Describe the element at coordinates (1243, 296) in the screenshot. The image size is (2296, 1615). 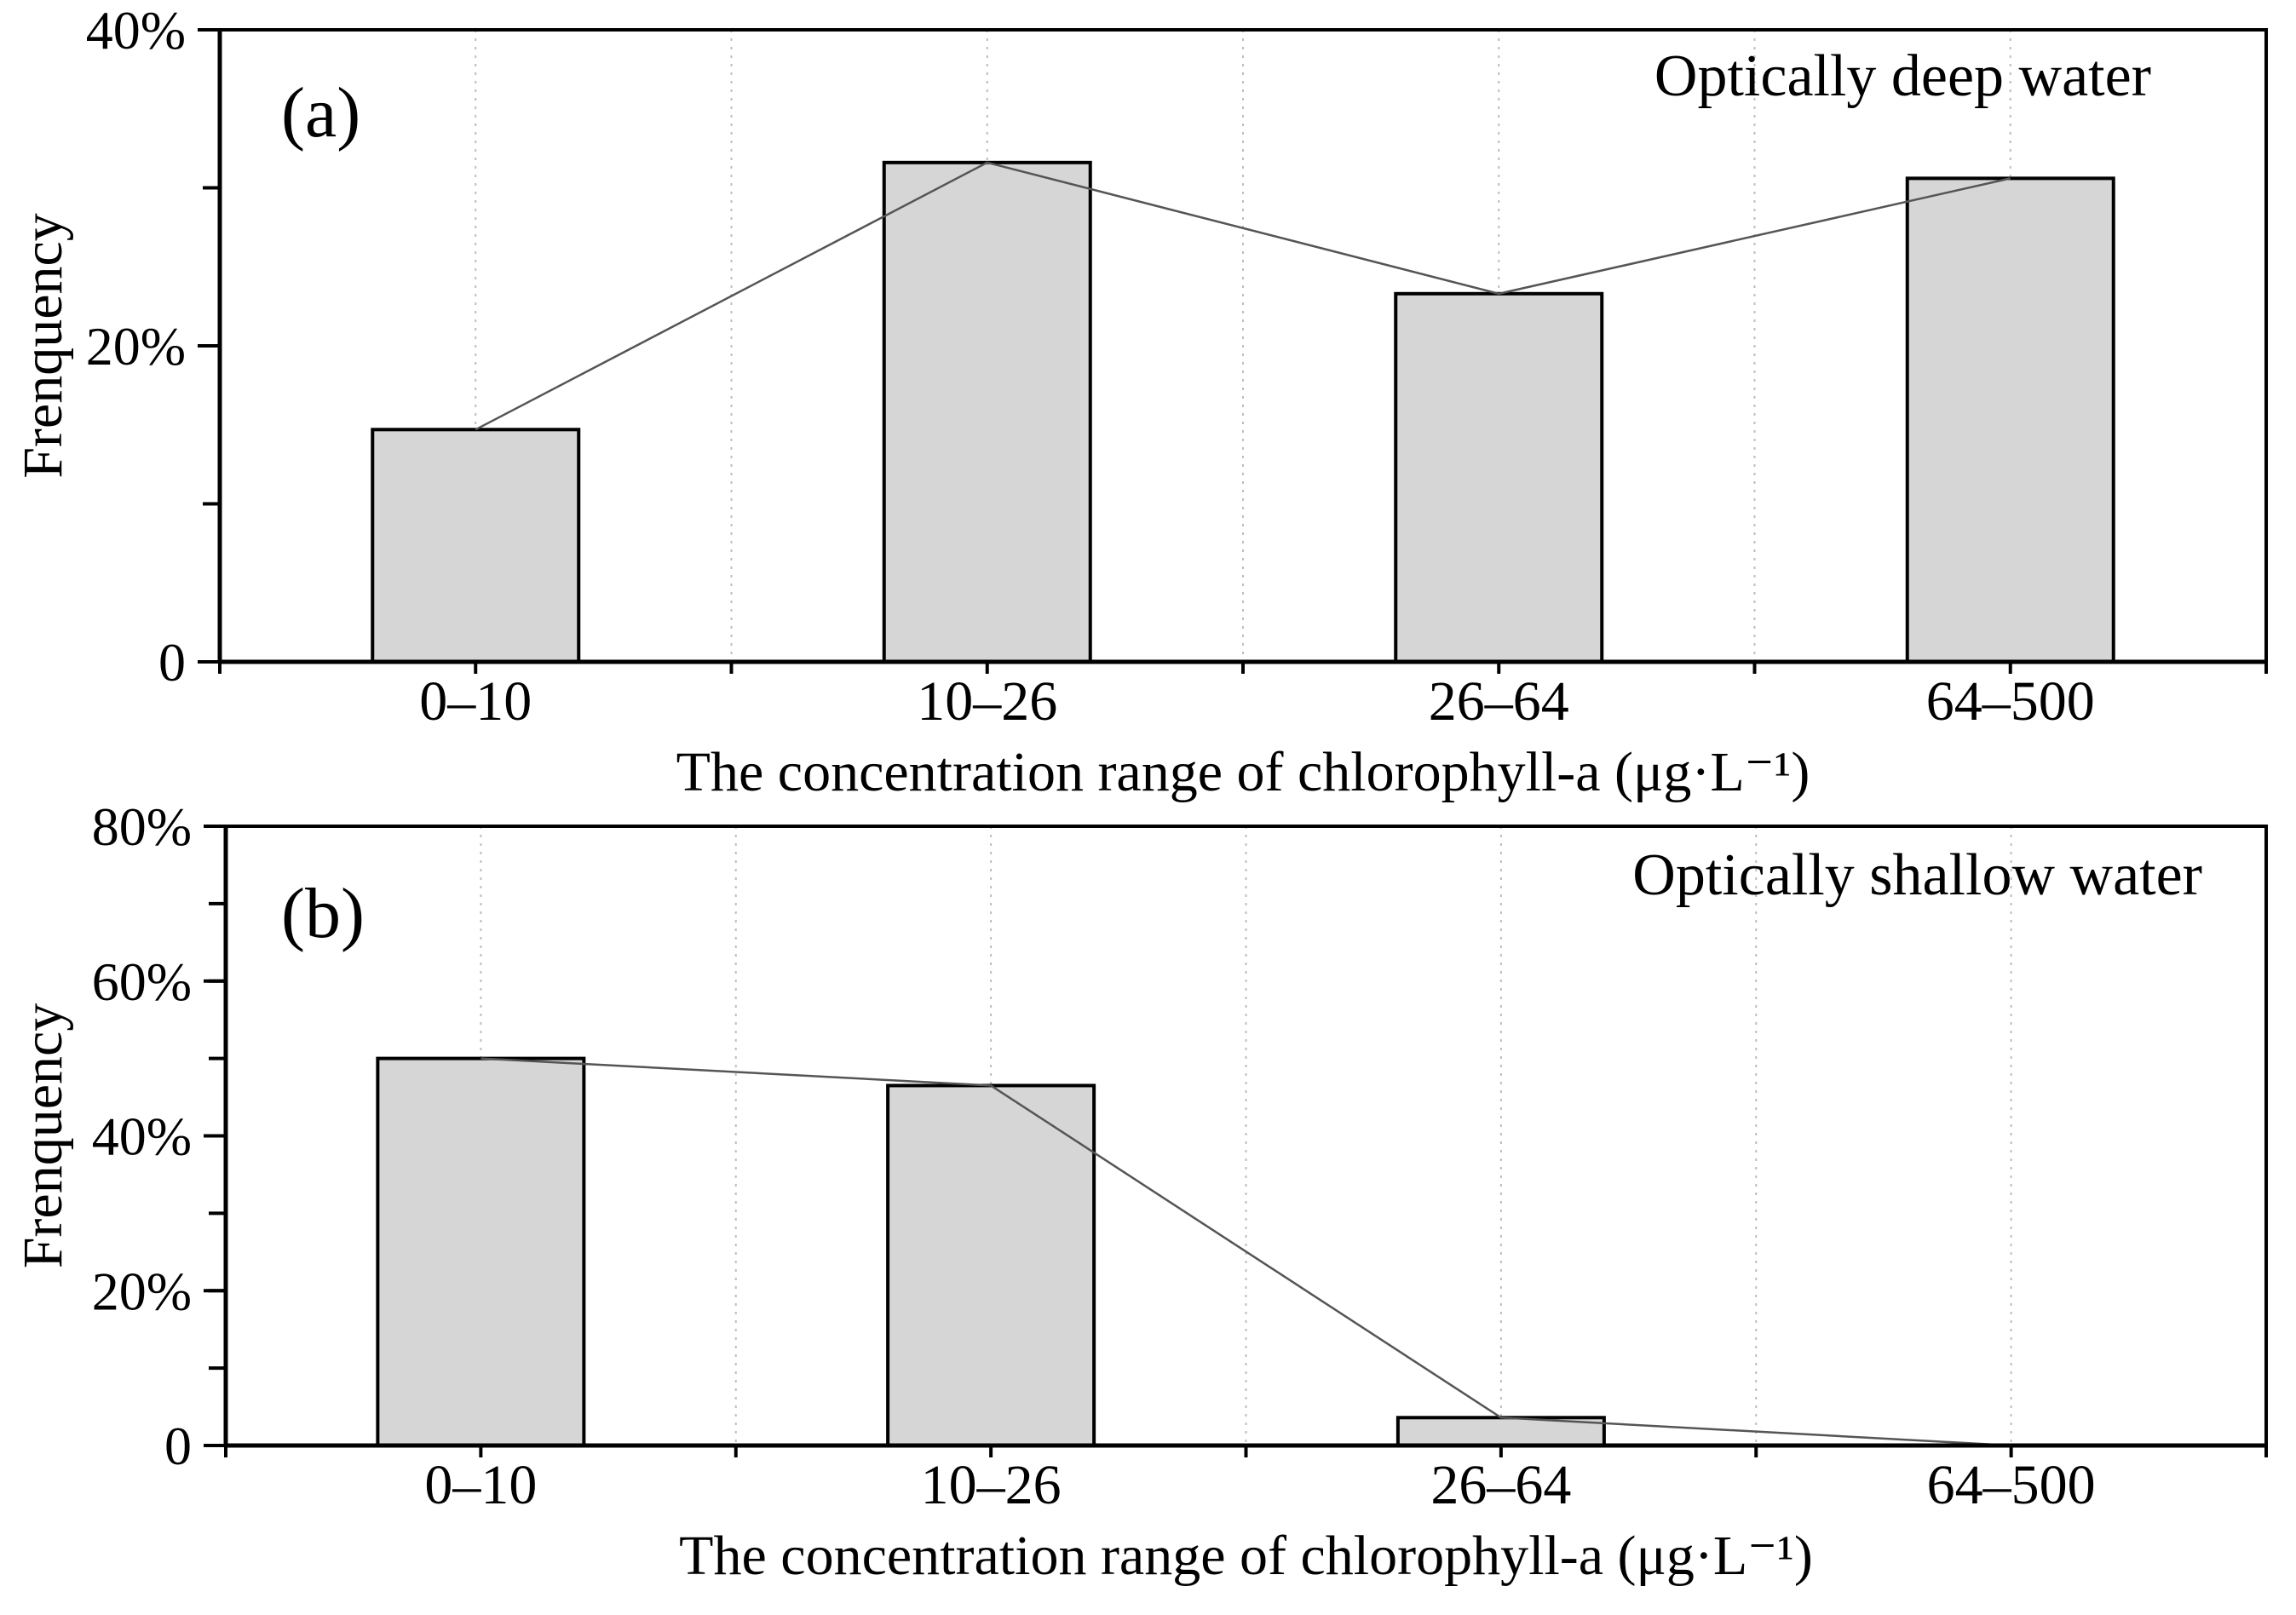
I see `trend-line` at that location.